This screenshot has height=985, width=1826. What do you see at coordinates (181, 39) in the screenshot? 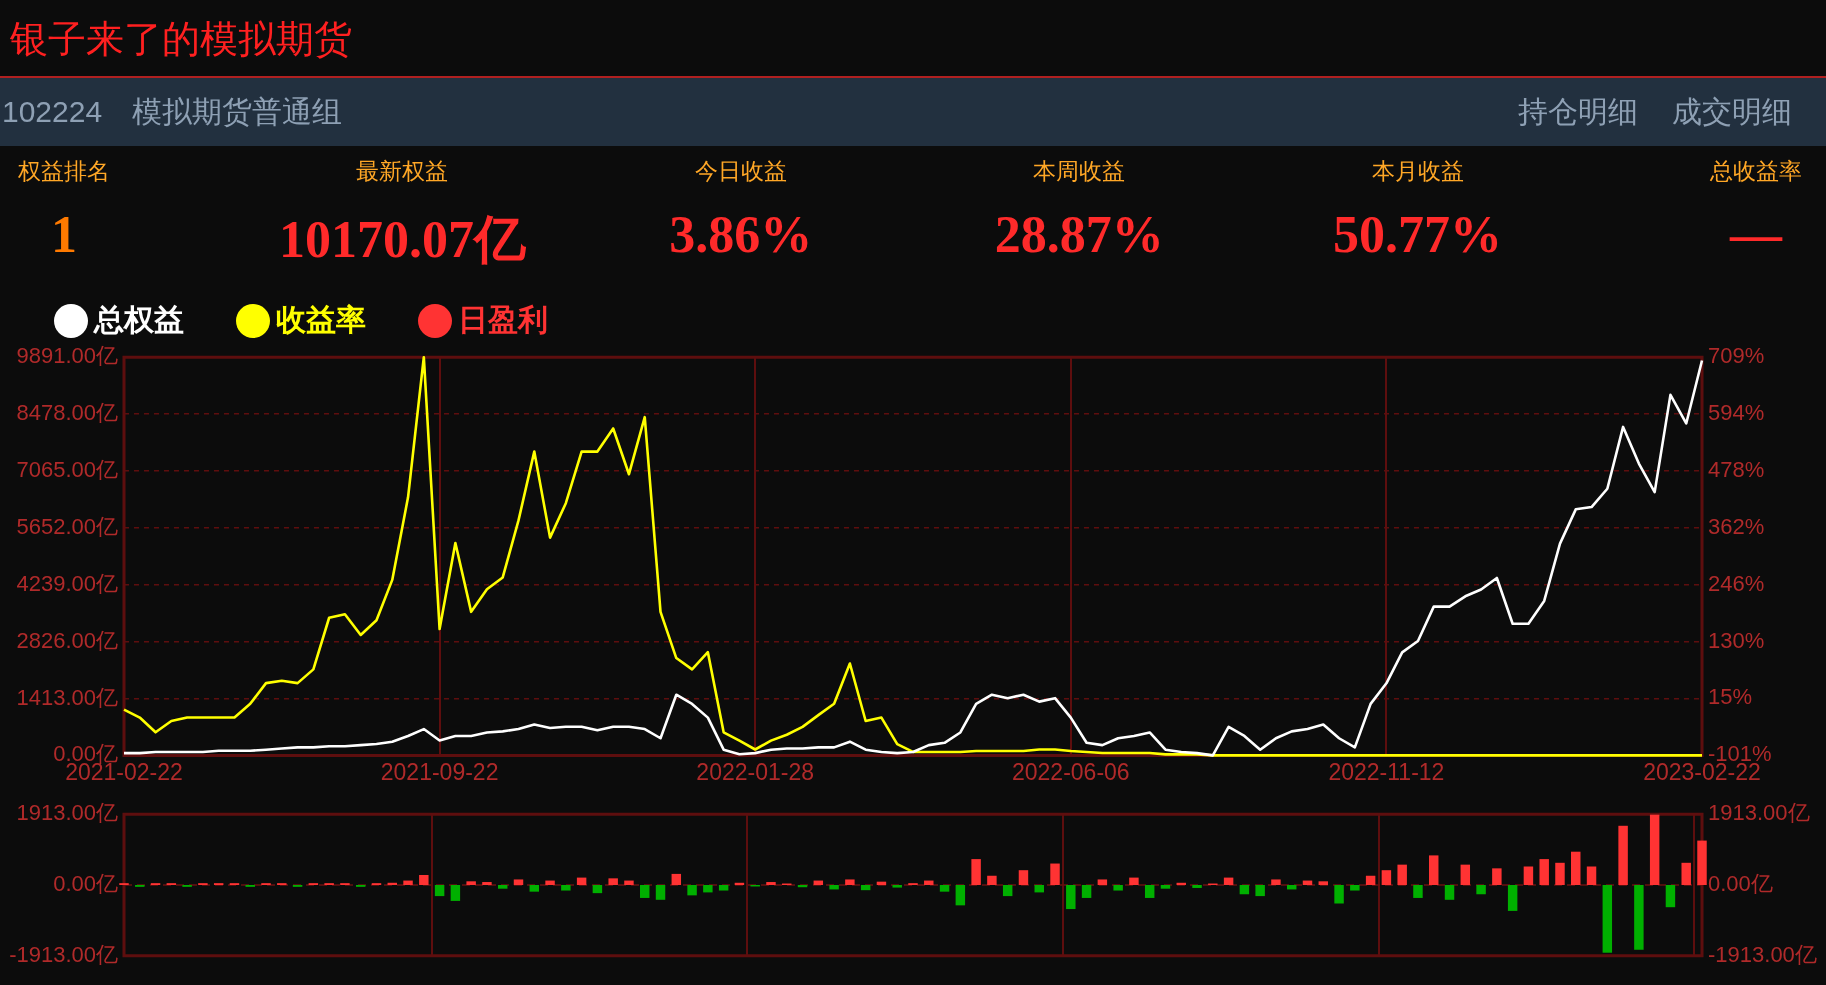
I see `text: 银子来了的模拟期货` at bounding box center [181, 39].